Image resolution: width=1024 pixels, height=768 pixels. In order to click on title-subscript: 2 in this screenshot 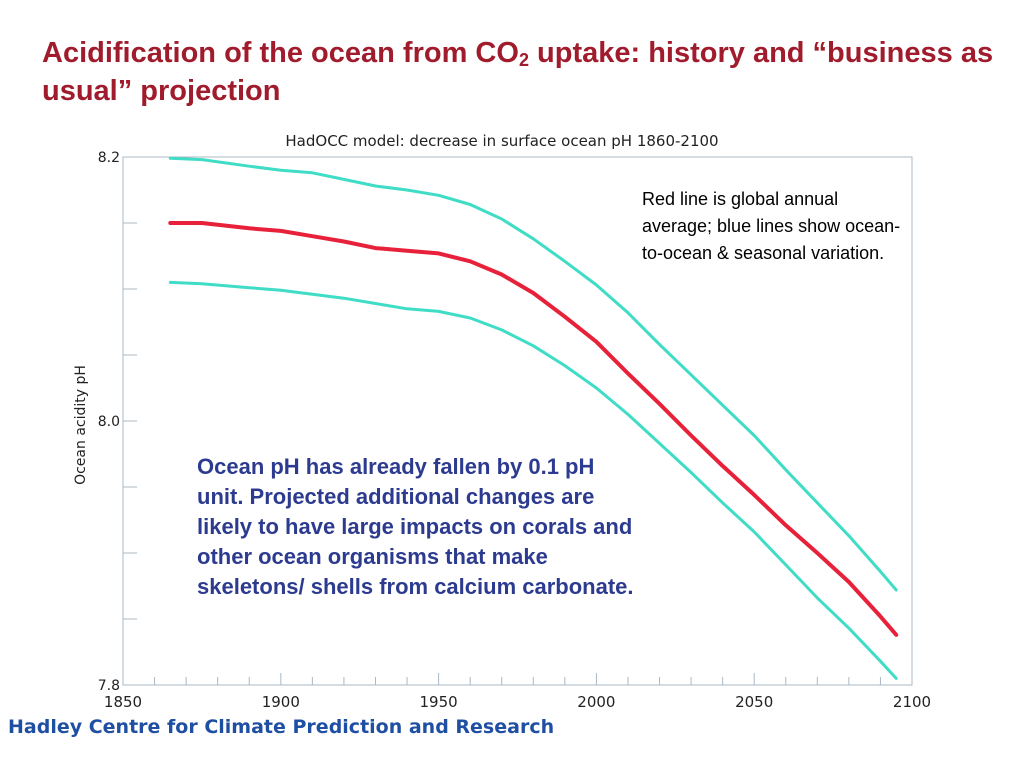, I will do `click(523, 60)`.